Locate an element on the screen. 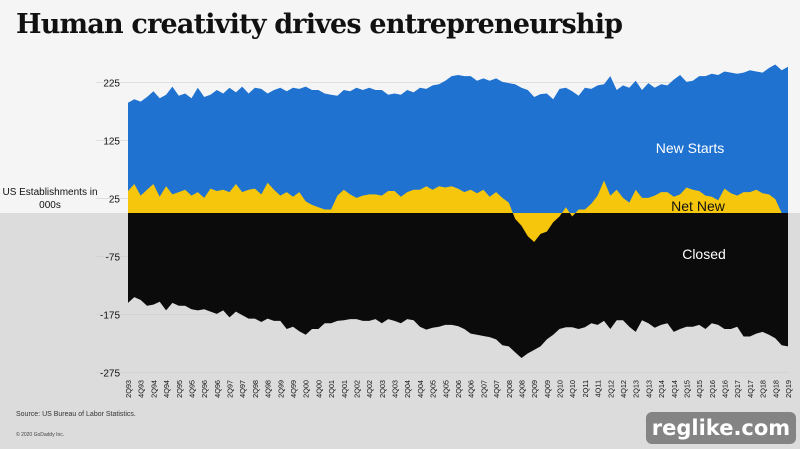  series-labels: New Starts Net New Closed is located at coordinates (691, 201).